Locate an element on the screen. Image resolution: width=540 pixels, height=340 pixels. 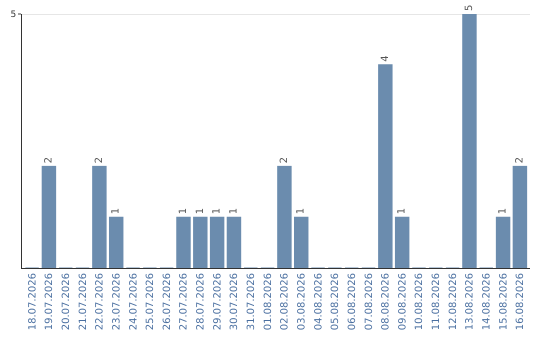
x-tick-label: 11.08.2026 is located at coordinates (436, 301).